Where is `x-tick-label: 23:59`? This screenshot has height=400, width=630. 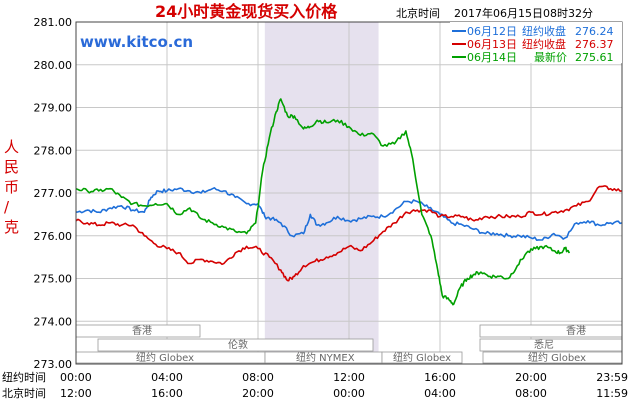 x-tick-label: 23:59 is located at coordinates (612, 377).